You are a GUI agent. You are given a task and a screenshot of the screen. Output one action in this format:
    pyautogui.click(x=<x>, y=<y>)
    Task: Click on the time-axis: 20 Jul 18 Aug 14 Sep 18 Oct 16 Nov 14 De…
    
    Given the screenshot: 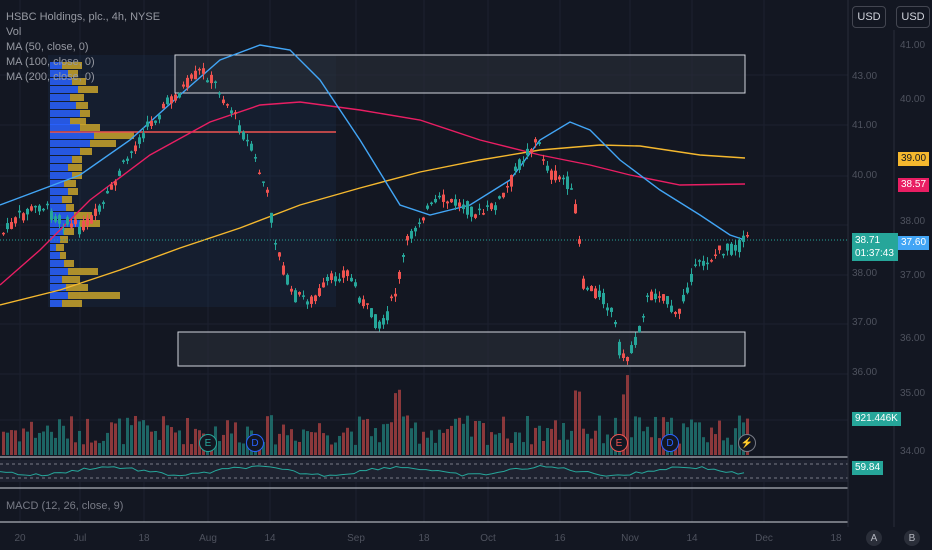 What is the action you would take?
    pyautogui.click(x=466, y=538)
    